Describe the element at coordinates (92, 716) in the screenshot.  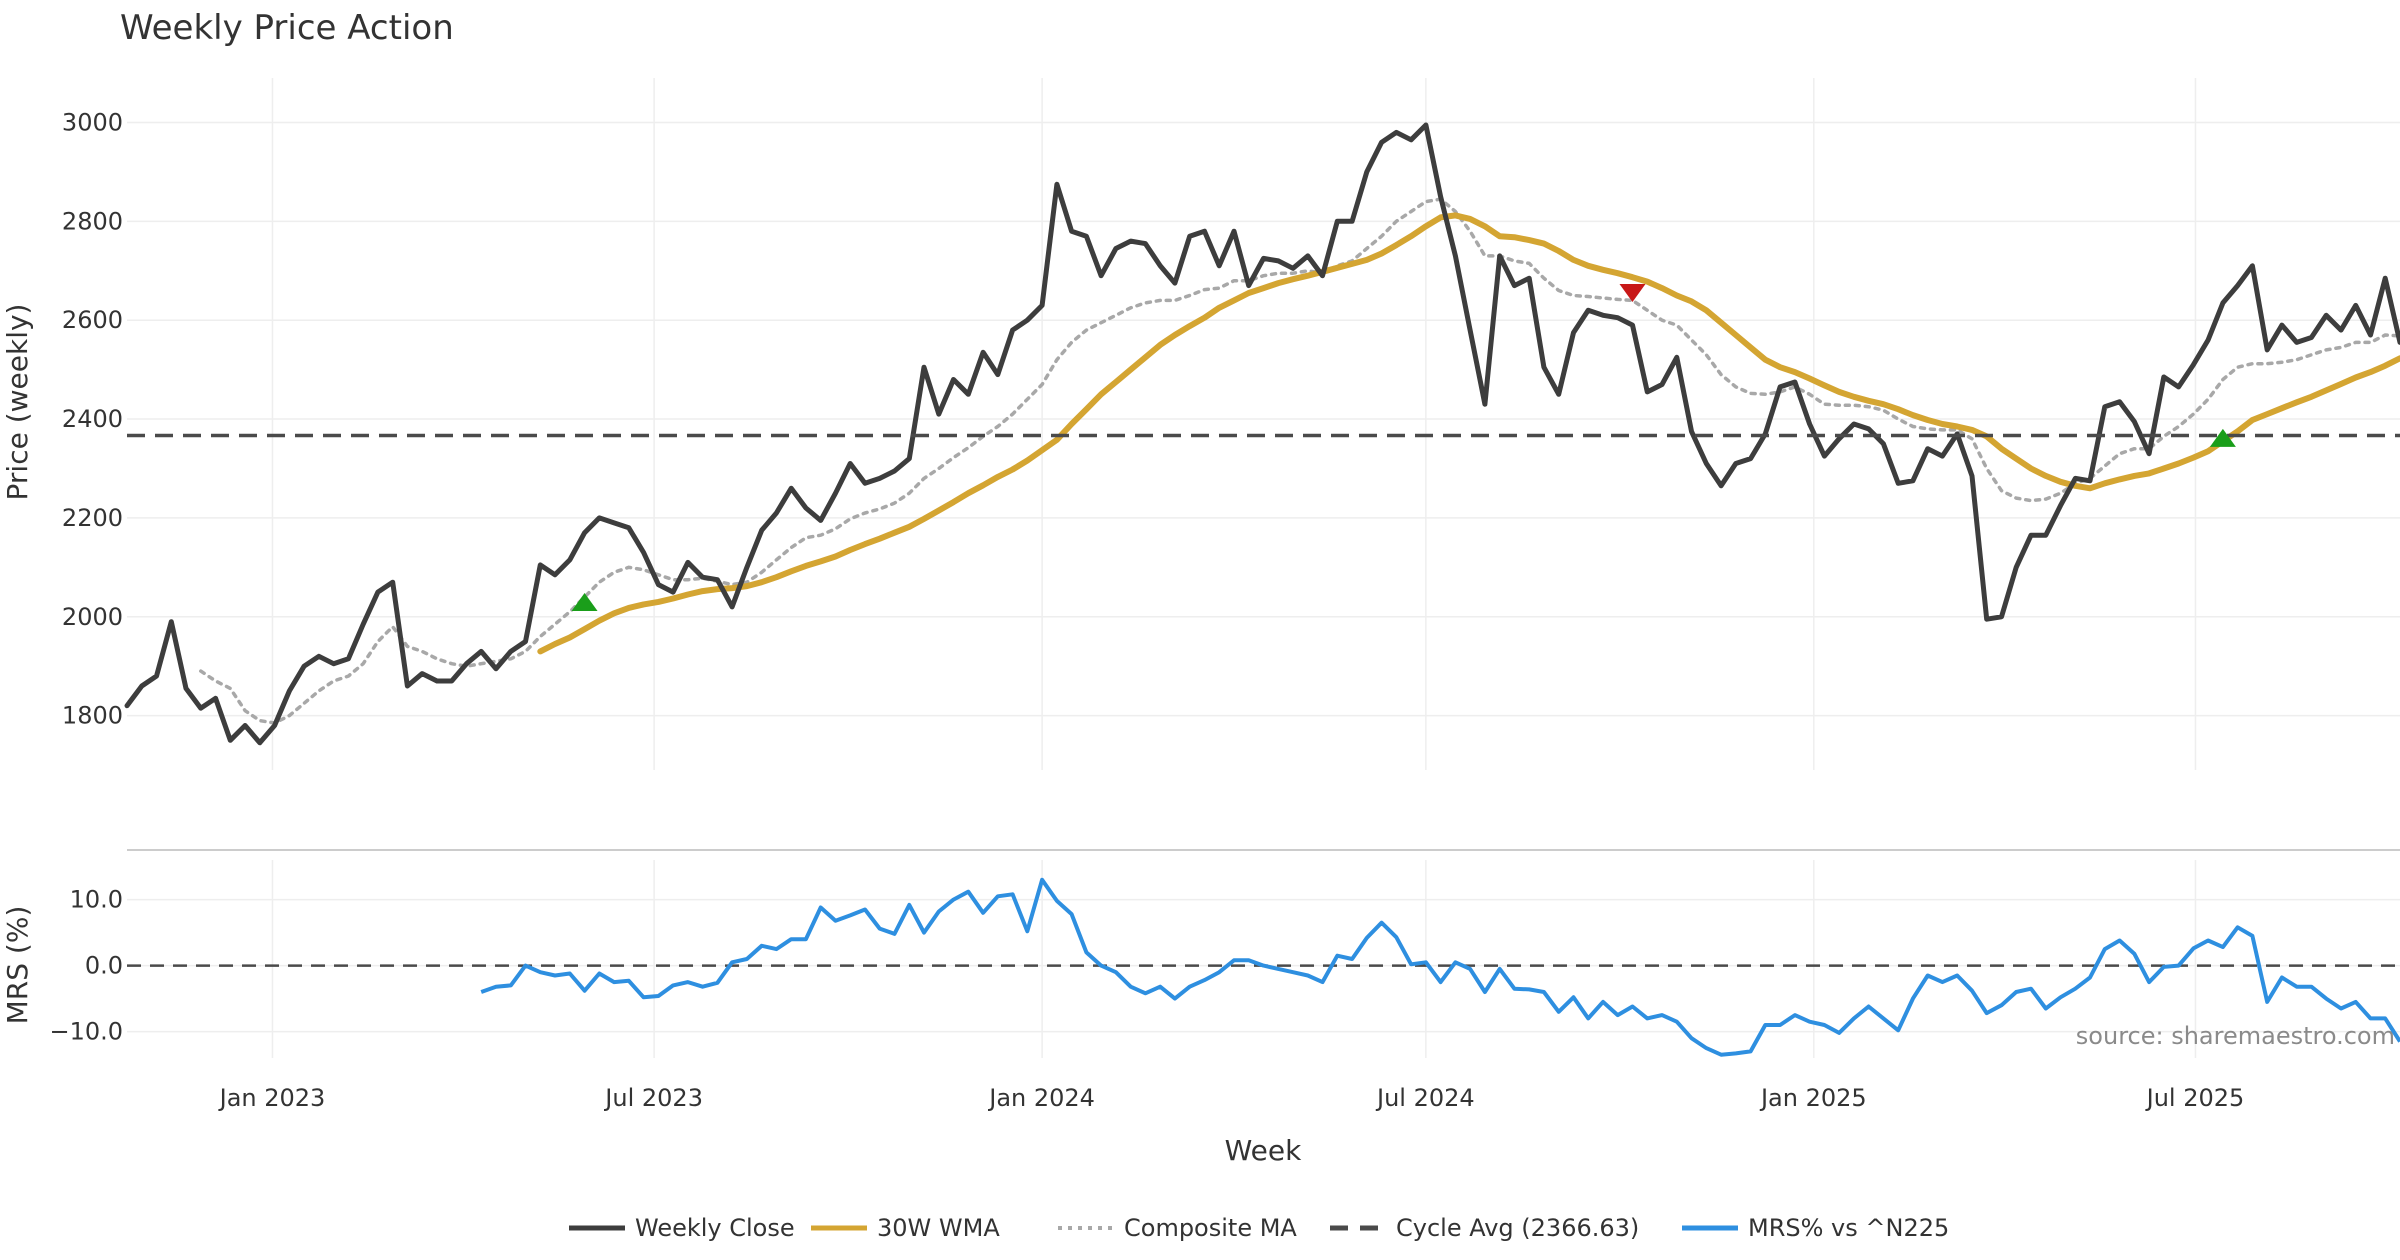
I see `price-y-tick-label: 1800` at that location.